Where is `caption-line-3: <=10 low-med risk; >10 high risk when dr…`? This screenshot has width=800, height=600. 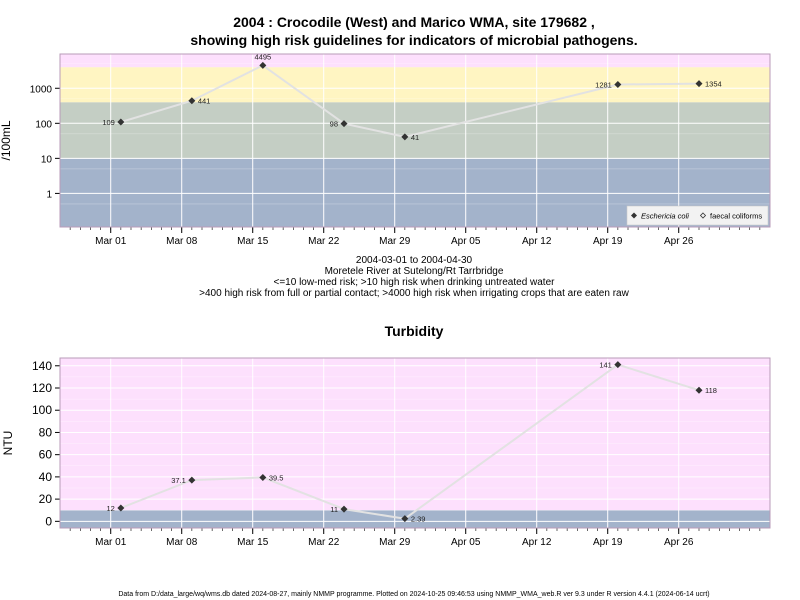 caption-line-3: <=10 low-med risk; >10 high risk when dr… is located at coordinates (415, 282).